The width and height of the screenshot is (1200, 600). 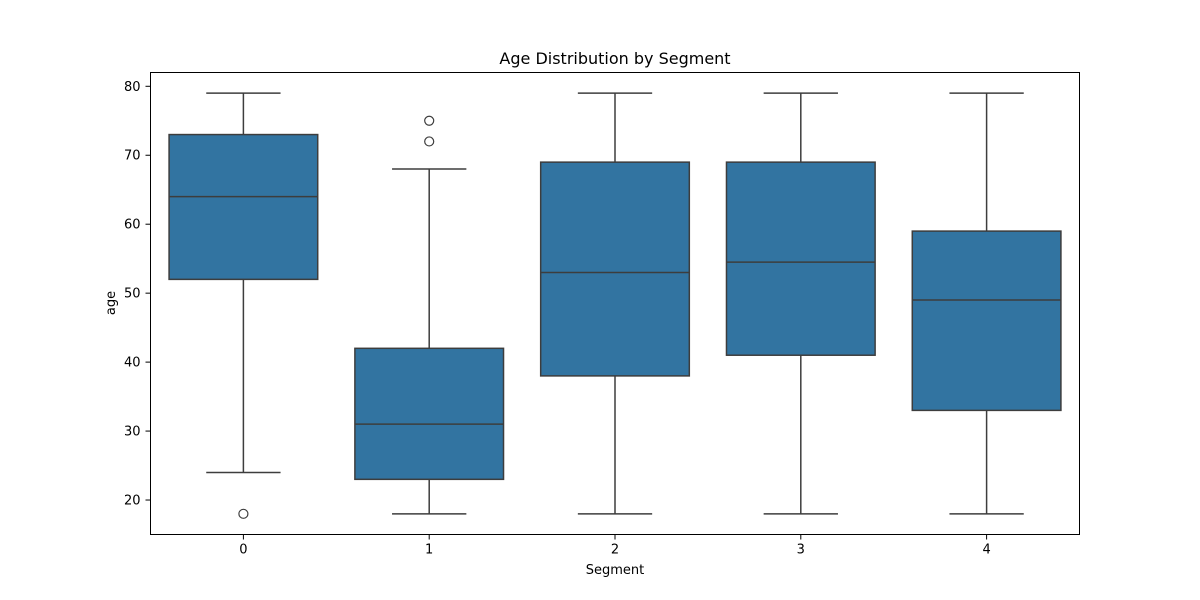 I want to click on y-tick-label: 50, so click(x=132, y=294).